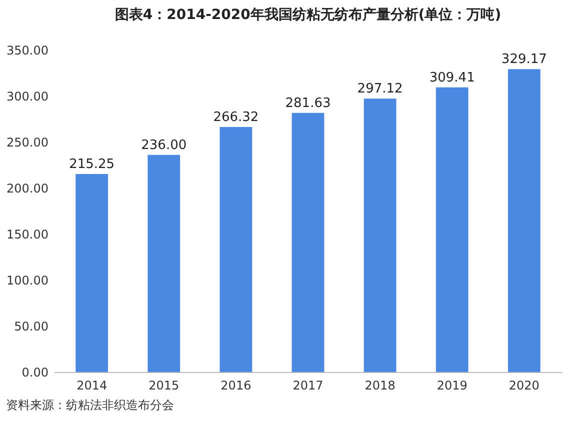  I want to click on text: 资料来源：纺粘法非织造布分会, so click(90, 405).